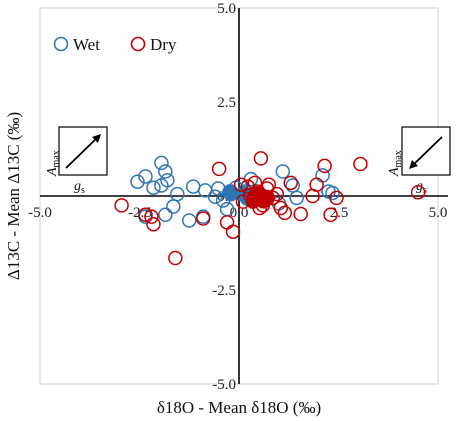  I want to click on inset-left-y-main: A, so click(52, 172).